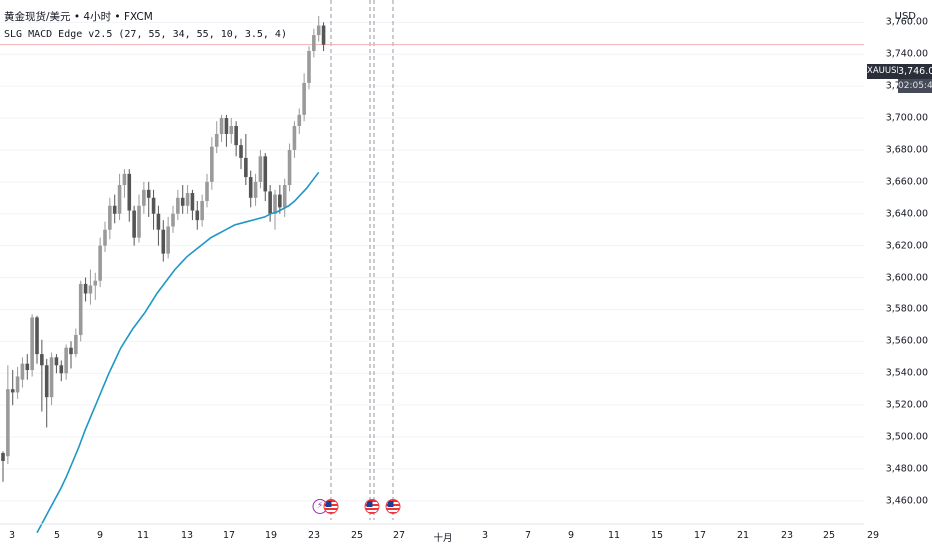 The height and width of the screenshot is (550, 932). I want to click on symbol-title: 黄金现货/美元 • 4小时 • FXCM, so click(78, 17).